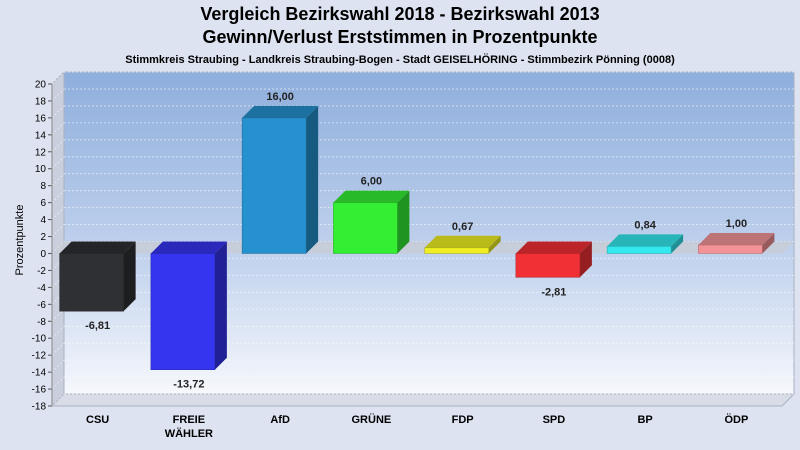  Describe the element at coordinates (41, 271) in the screenshot. I see `y-tick-label: -2` at that location.